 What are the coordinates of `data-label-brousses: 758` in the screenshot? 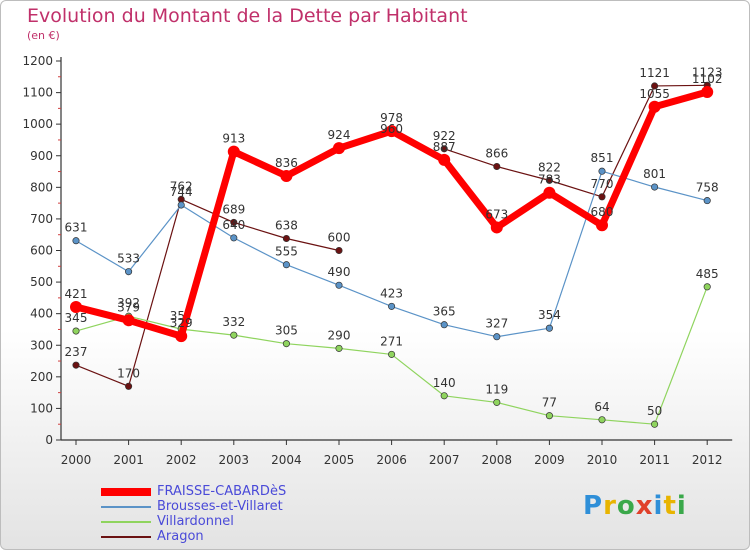 It's located at (707, 188).